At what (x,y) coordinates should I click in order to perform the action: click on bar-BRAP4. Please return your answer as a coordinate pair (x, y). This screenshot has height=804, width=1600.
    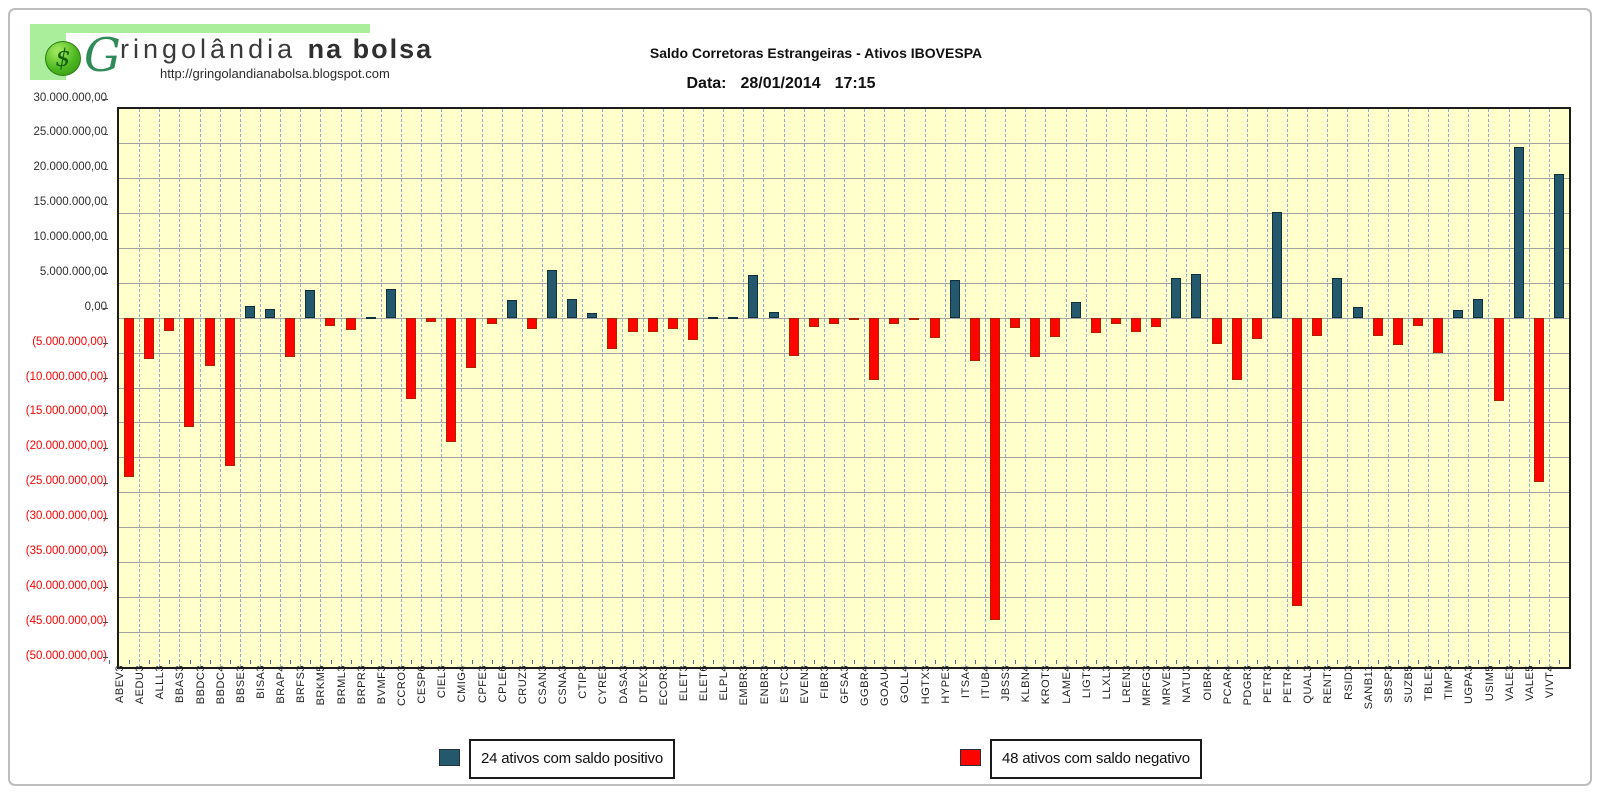
    Looking at the image, I should click on (290, 337).